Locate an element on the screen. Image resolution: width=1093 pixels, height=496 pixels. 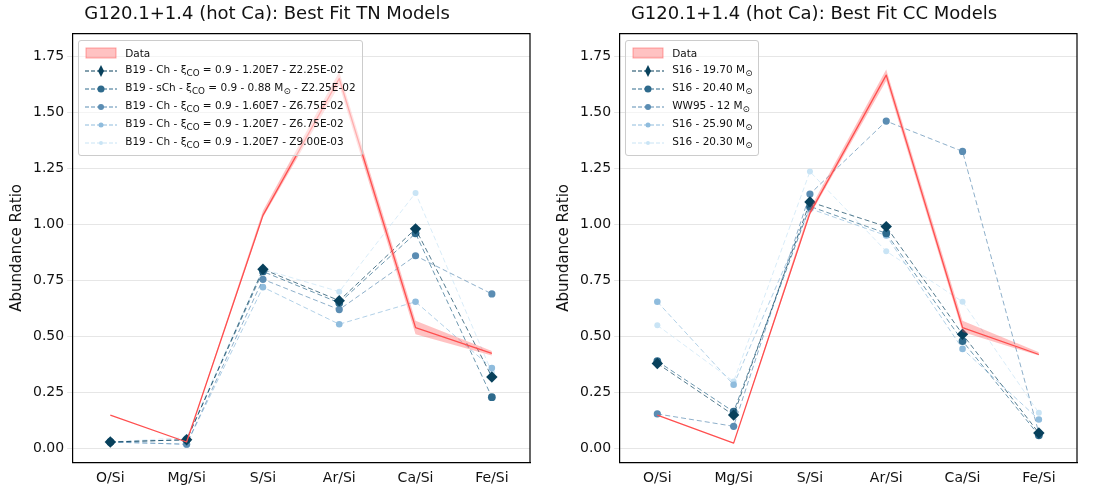
legend-label: B19 - Ch - ξ$_{CO}$ = 0.9 - 1.20E7 - Z9.00E-03 is located at coordinates (234, 143).